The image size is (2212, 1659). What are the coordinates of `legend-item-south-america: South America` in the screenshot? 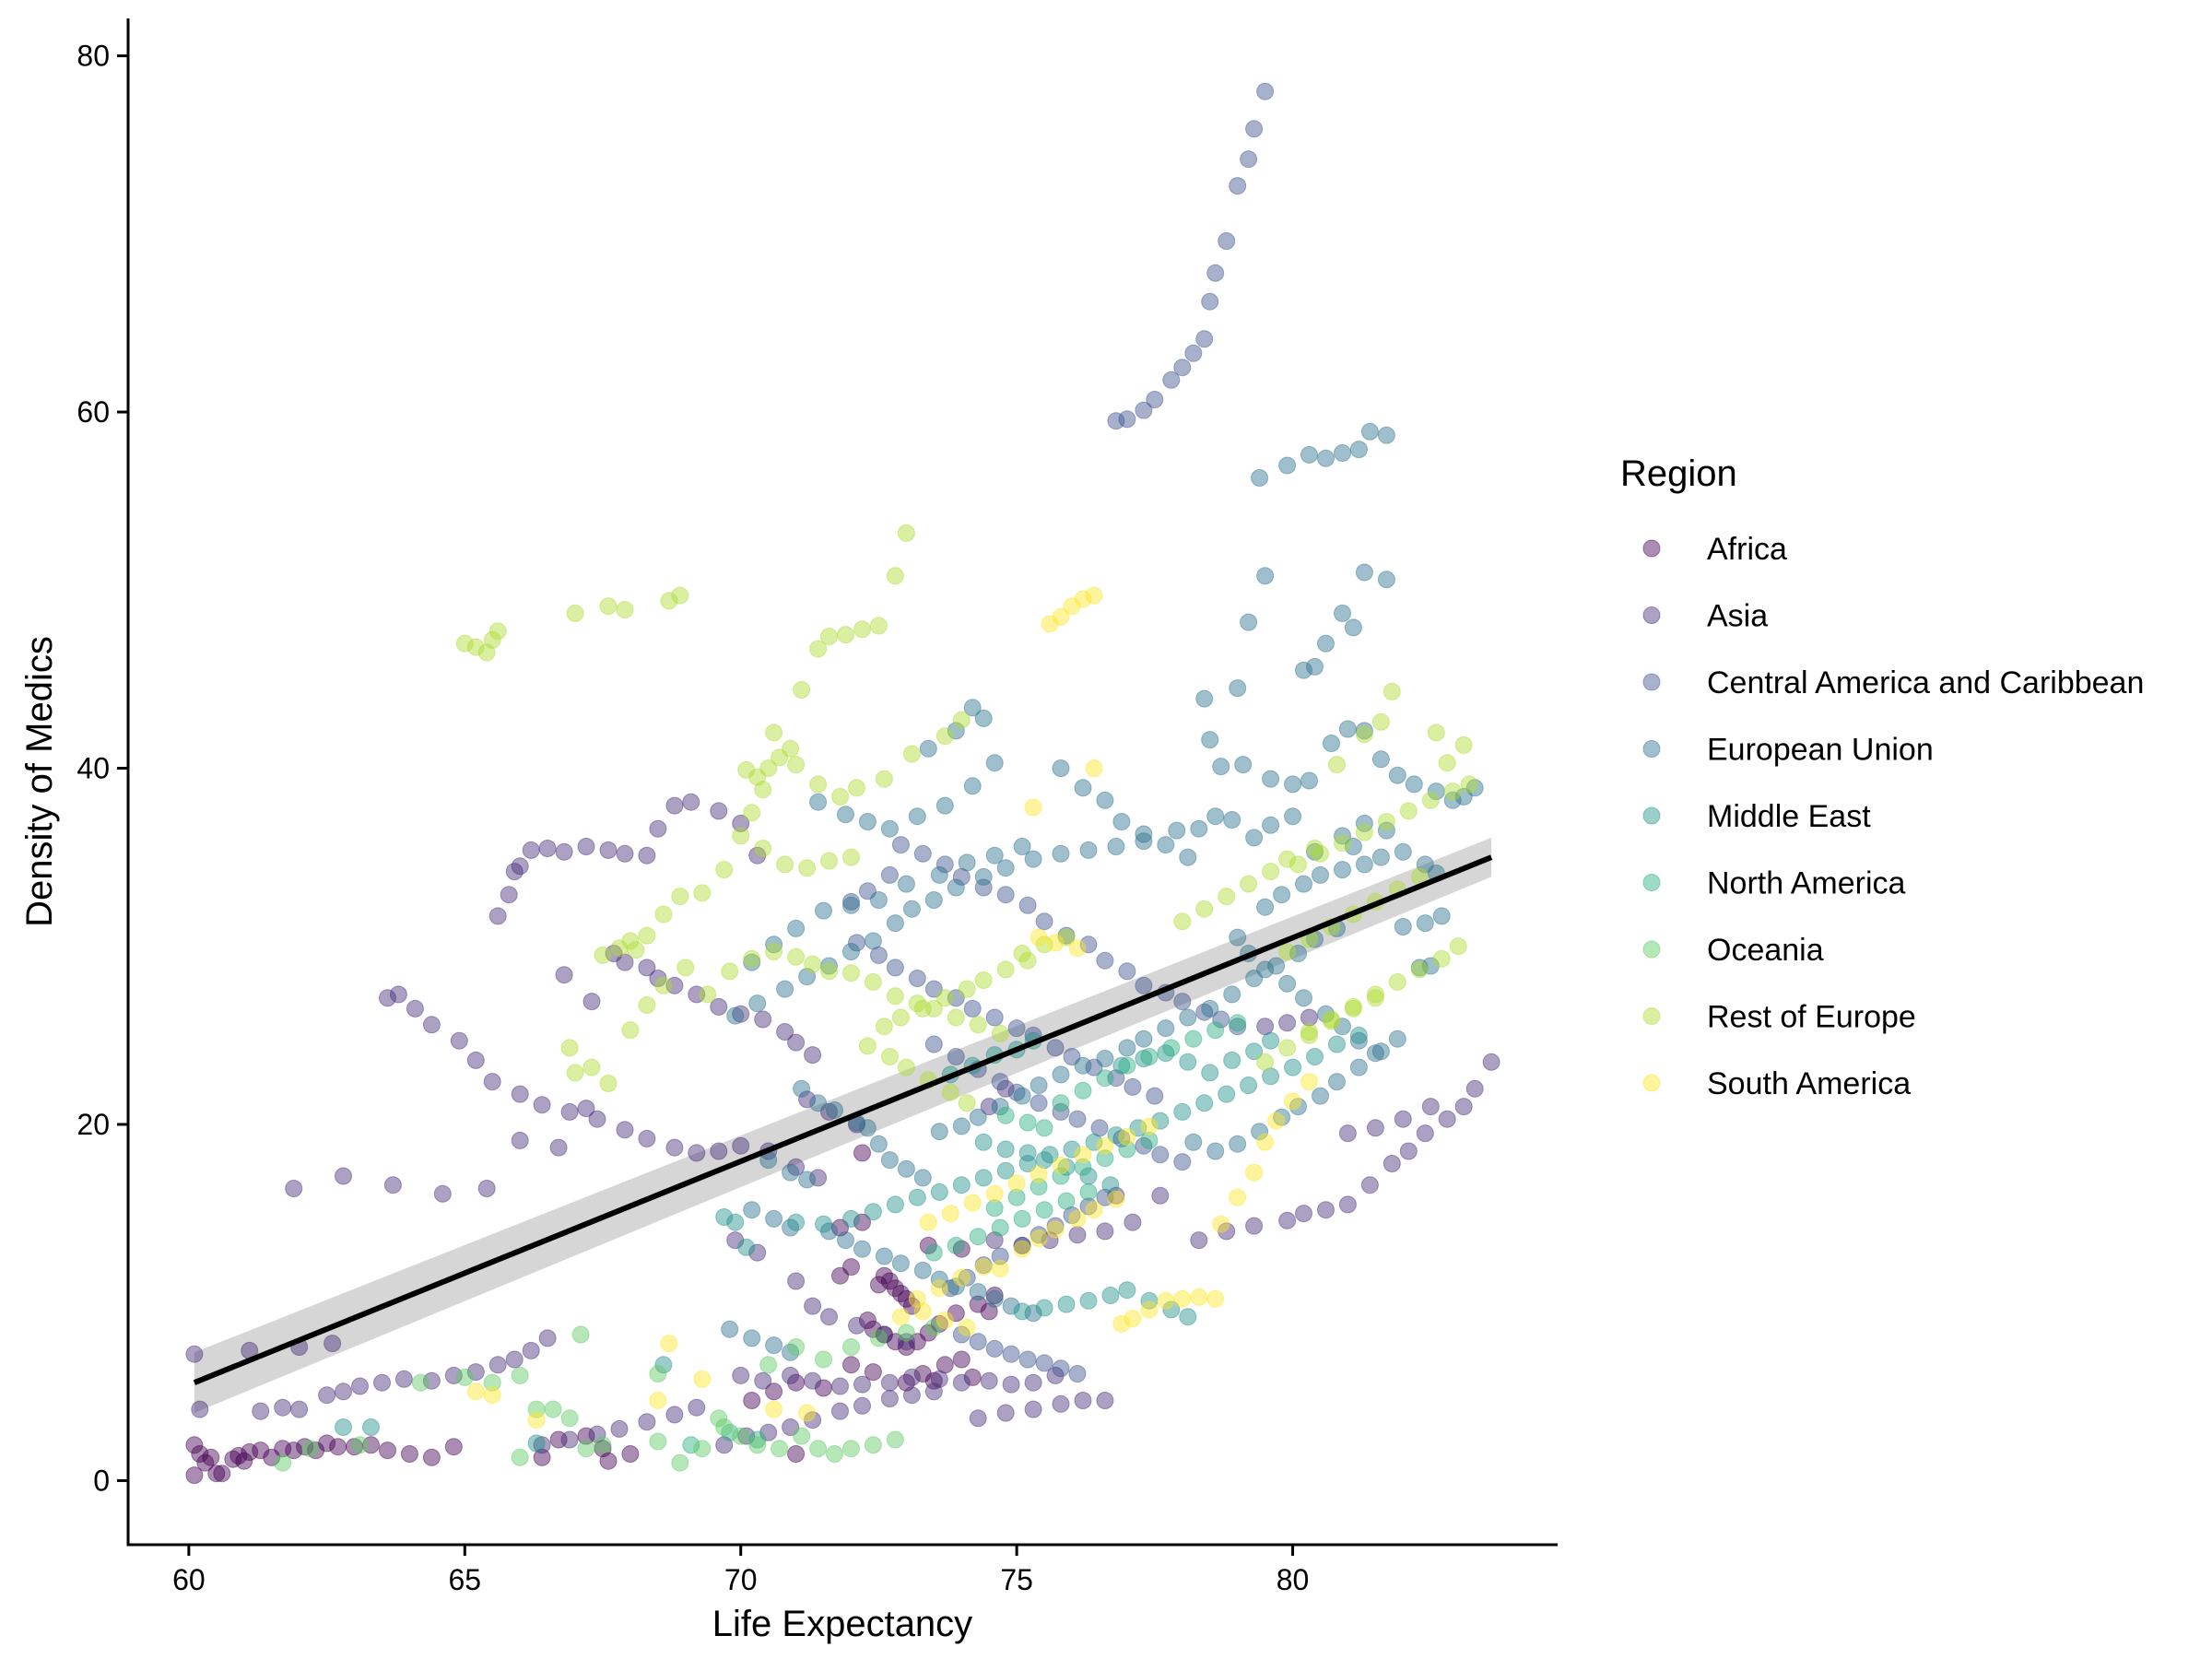 It's located at (1776, 1083).